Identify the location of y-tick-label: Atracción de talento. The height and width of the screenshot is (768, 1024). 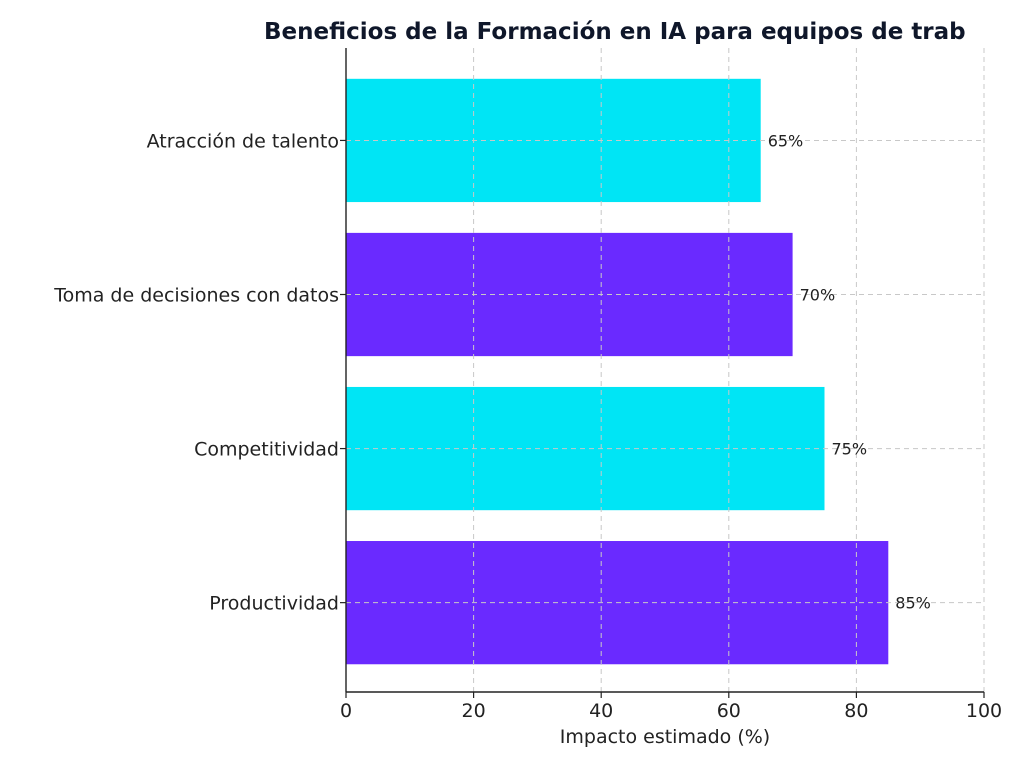
(243, 141).